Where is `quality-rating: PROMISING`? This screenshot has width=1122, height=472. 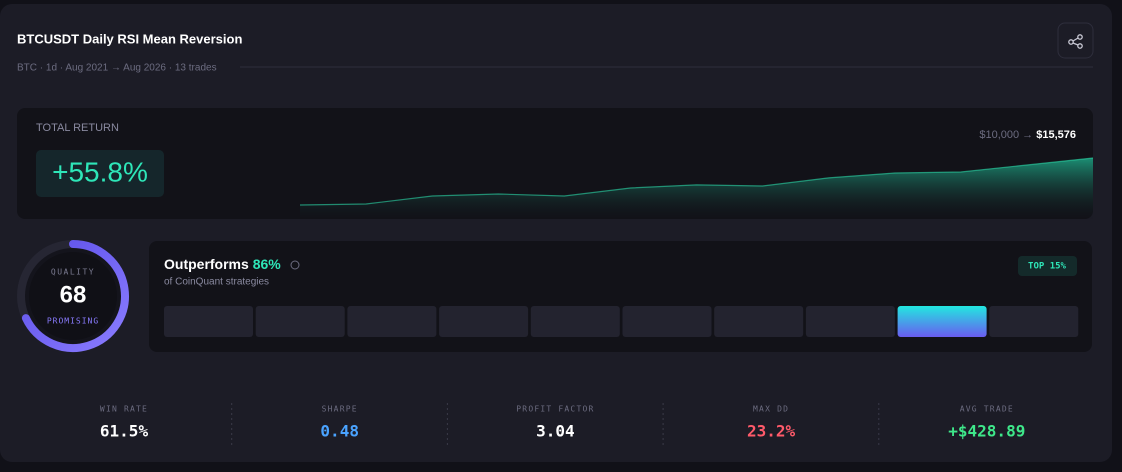 quality-rating: PROMISING is located at coordinates (73, 321).